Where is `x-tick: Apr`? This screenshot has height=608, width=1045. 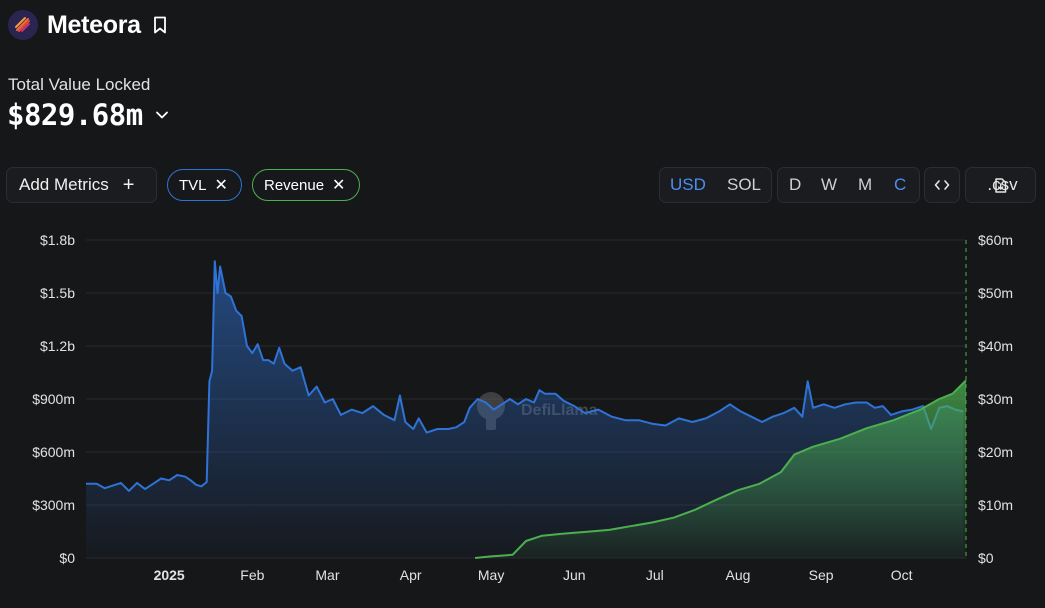 x-tick: Apr is located at coordinates (411, 575).